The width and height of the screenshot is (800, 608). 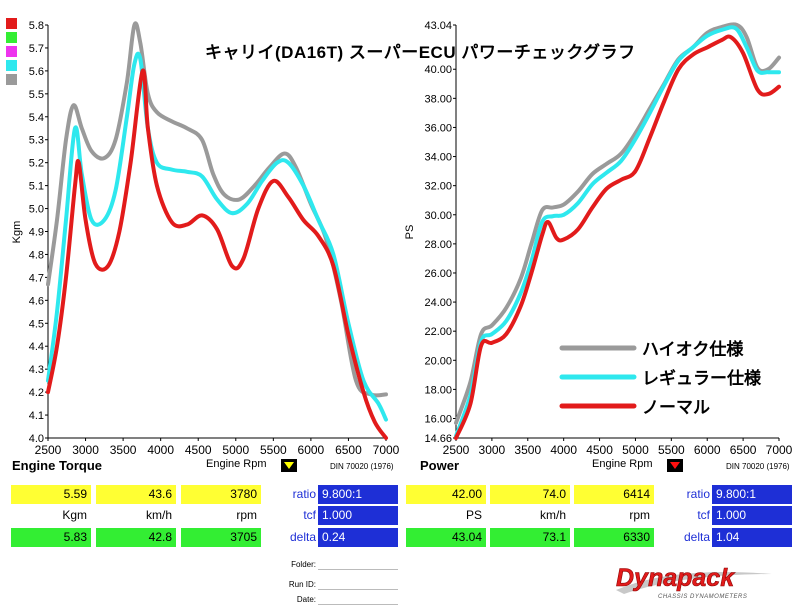 I want to click on y-tick-label: 5.5, so click(x=36, y=95).